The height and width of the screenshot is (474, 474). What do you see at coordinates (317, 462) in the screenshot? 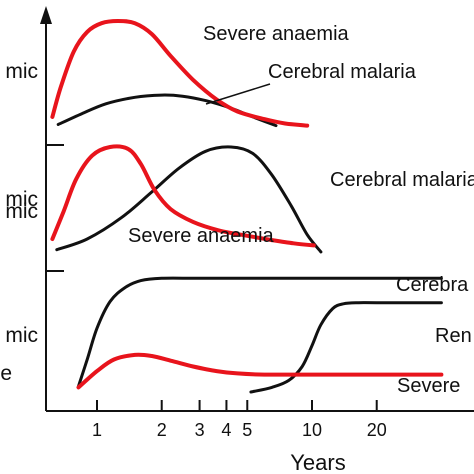
I see `x-axis-title: Years` at bounding box center [317, 462].